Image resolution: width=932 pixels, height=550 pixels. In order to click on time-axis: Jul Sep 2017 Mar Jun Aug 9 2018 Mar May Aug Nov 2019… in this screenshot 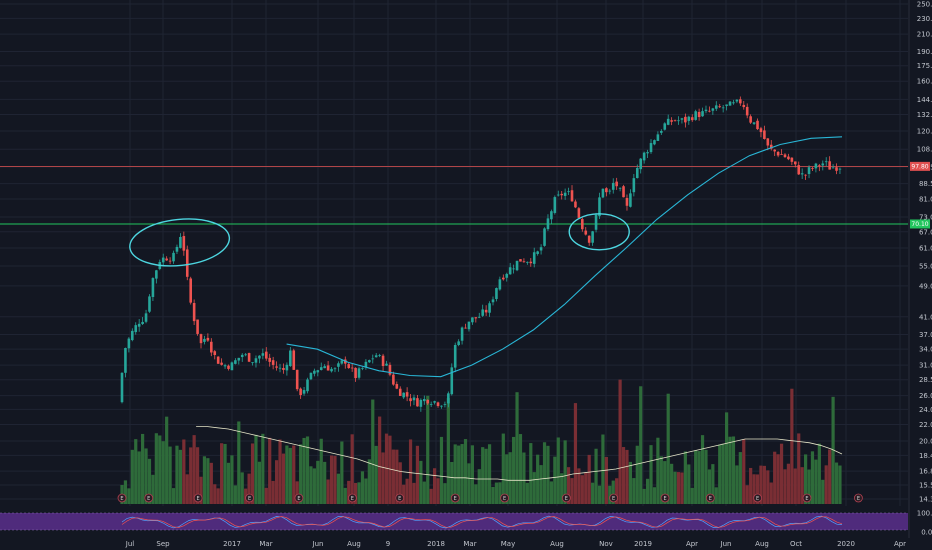, I will do `click(515, 544)`.